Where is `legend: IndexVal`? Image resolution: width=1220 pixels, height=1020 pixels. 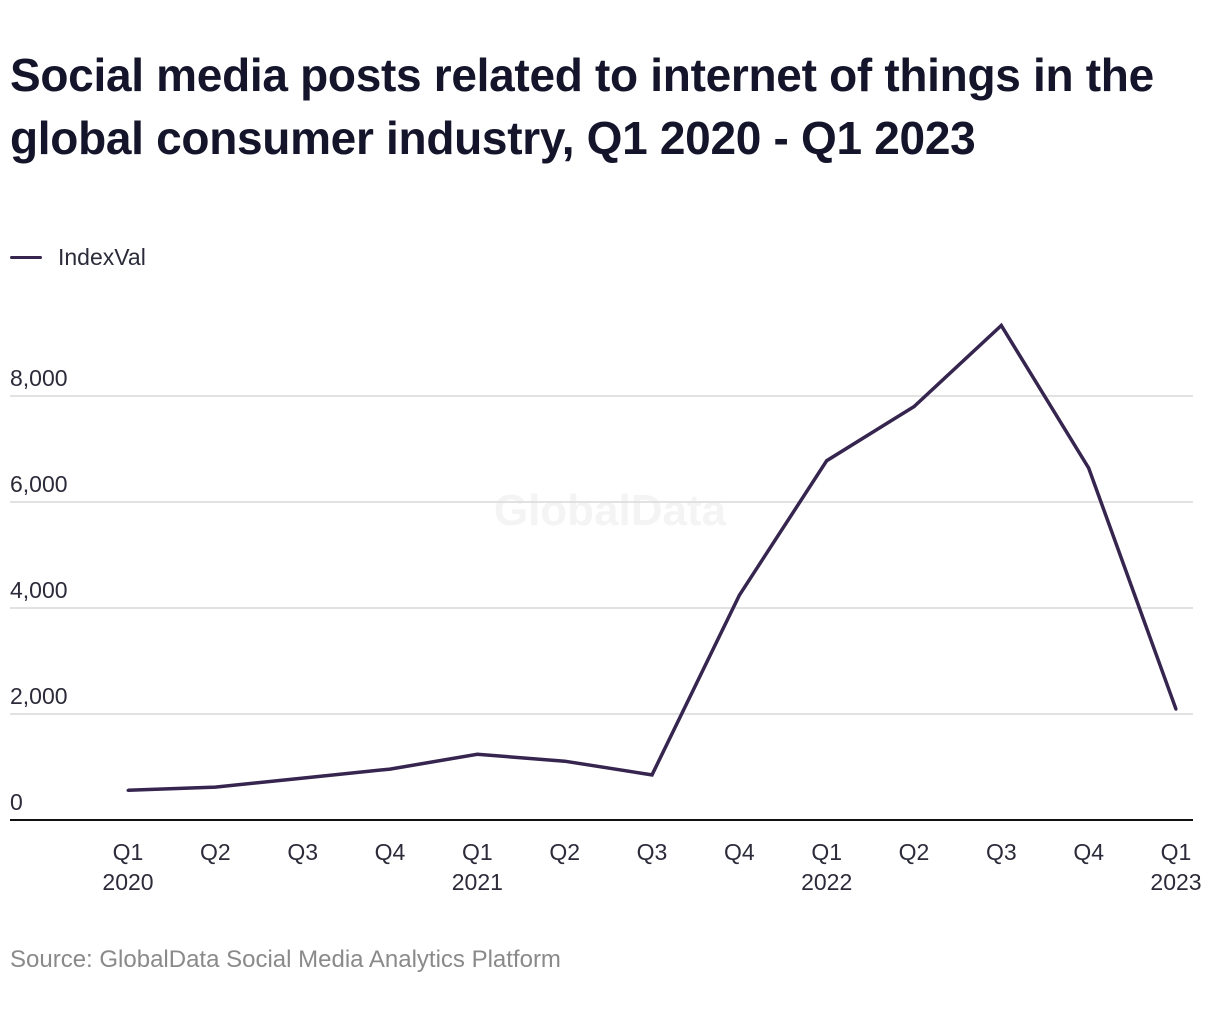
legend: IndexVal is located at coordinates (78, 257).